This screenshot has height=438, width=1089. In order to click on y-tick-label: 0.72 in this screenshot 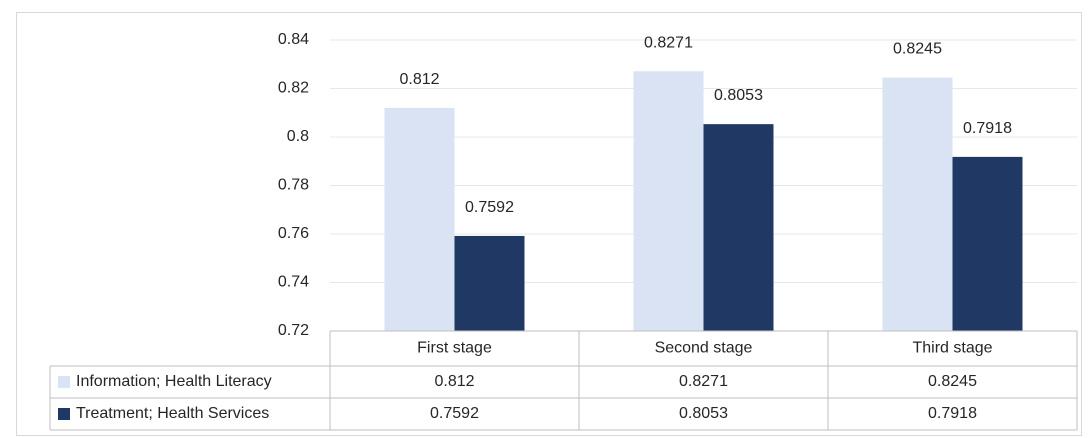, I will do `click(293, 330)`.